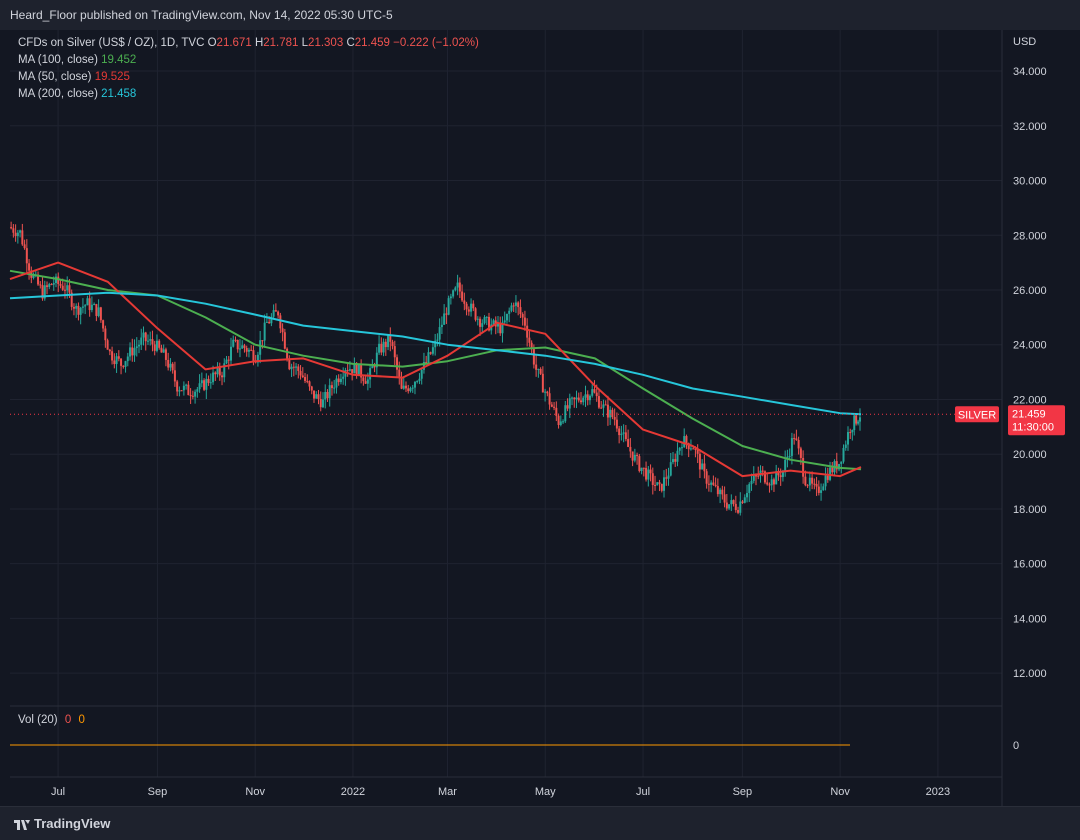 Image resolution: width=1080 pixels, height=840 pixels. What do you see at coordinates (58, 60) in the screenshot?
I see `ma100-label: MA (100, close)` at bounding box center [58, 60].